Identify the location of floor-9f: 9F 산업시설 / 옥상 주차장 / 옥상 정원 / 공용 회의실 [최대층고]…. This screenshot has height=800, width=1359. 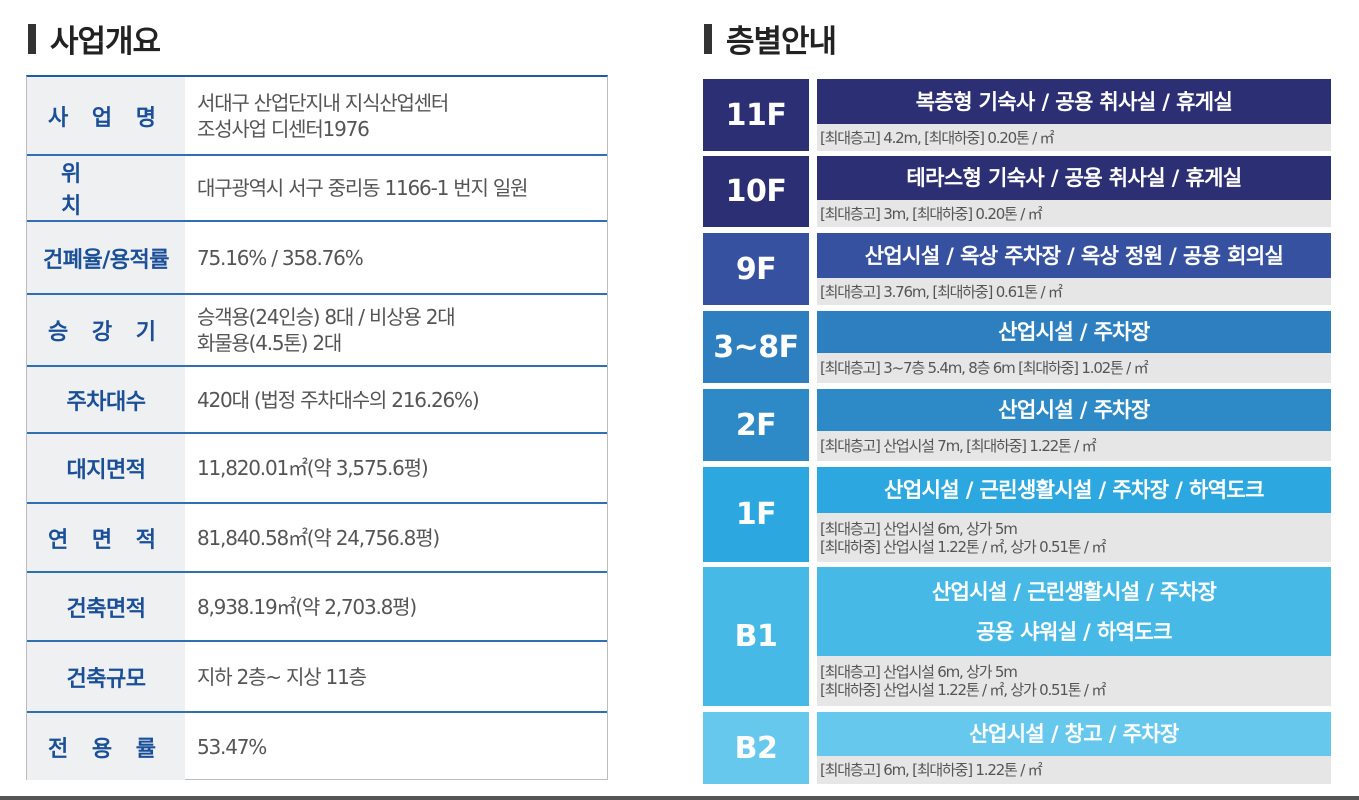
(1017, 269).